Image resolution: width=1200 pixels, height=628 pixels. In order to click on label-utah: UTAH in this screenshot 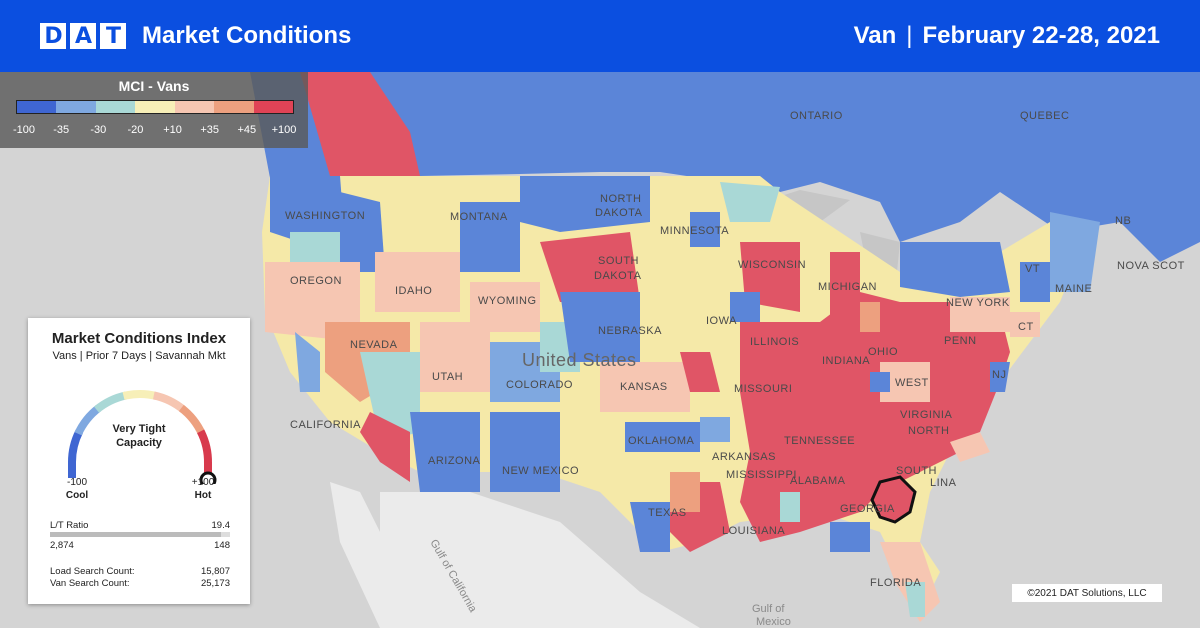, I will do `click(447, 377)`.